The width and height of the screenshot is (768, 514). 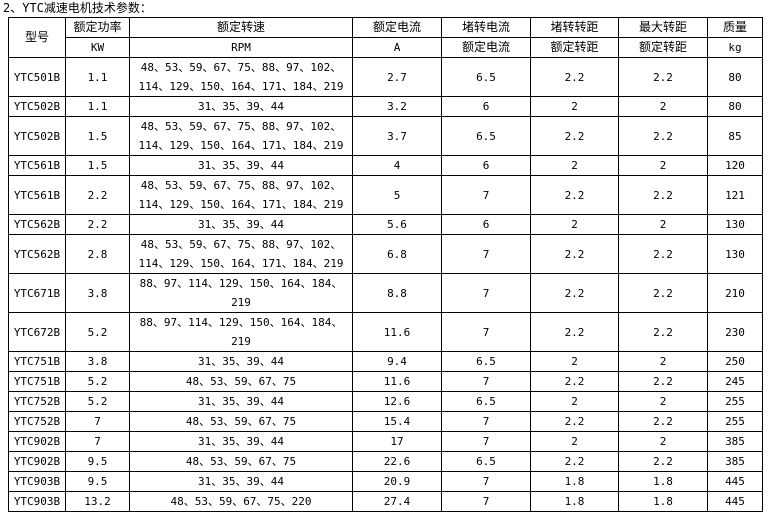 I want to click on cell-mass: 250, so click(x=735, y=361).